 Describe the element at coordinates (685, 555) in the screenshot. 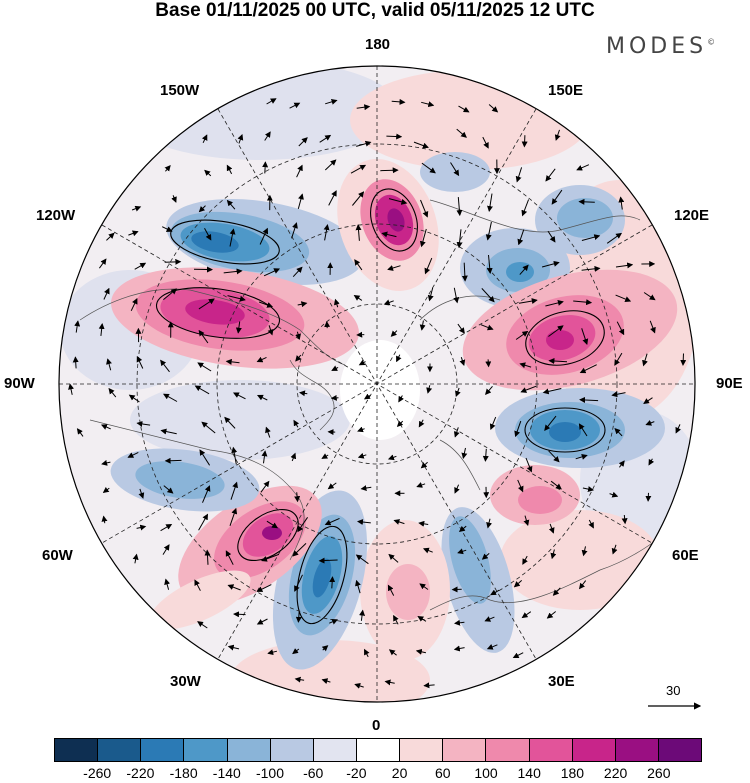

I see `lon-label-60e: 60E` at that location.